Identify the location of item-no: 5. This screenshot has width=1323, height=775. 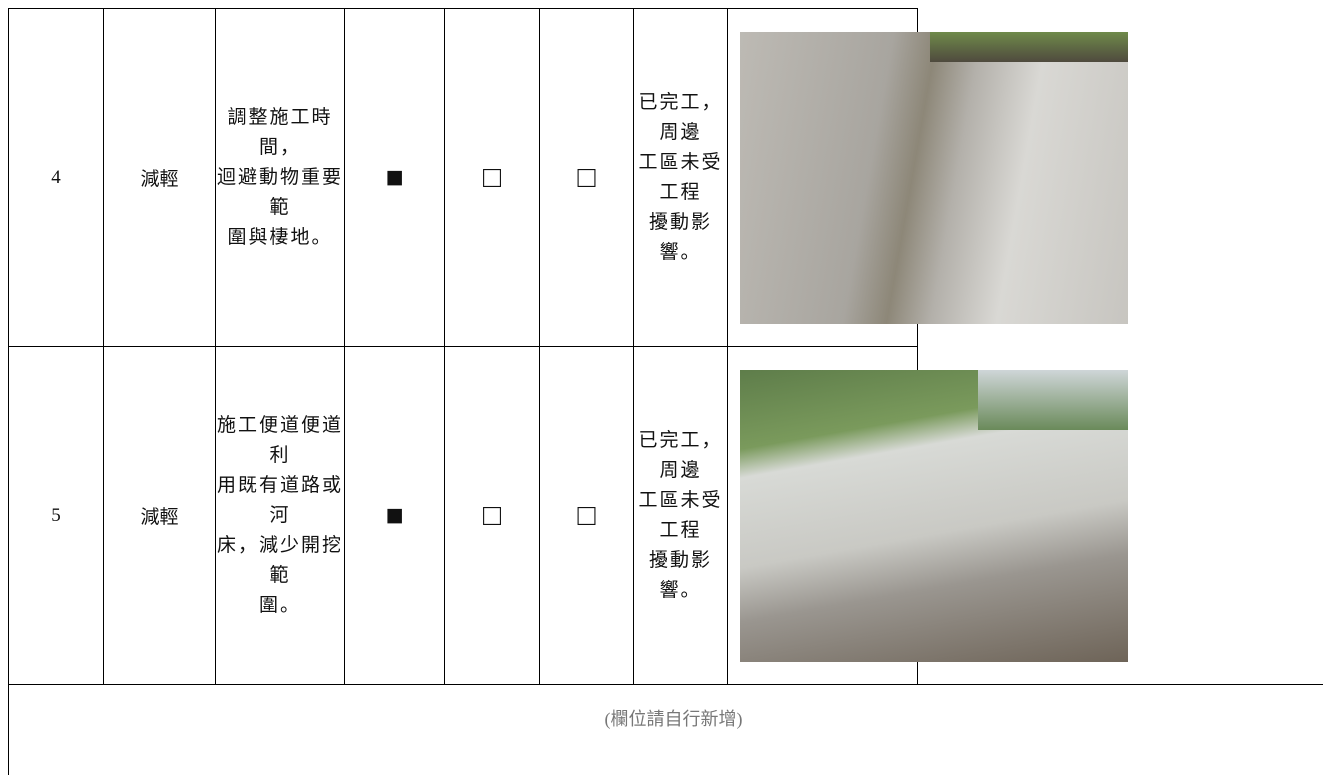
(56, 516).